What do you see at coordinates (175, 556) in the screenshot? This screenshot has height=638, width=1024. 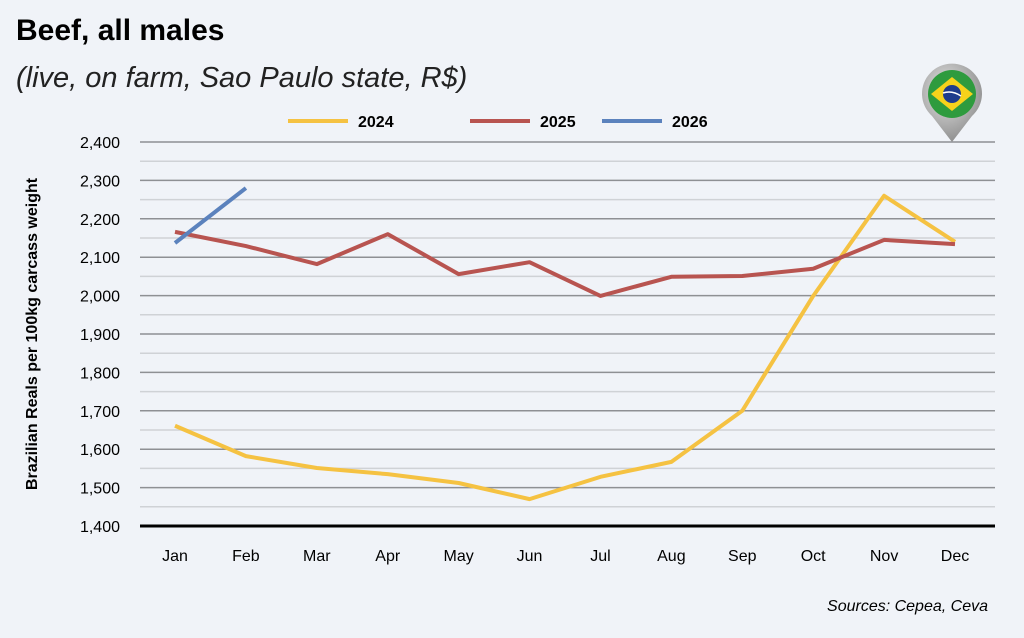 I see `x-tick-label: Jan` at bounding box center [175, 556].